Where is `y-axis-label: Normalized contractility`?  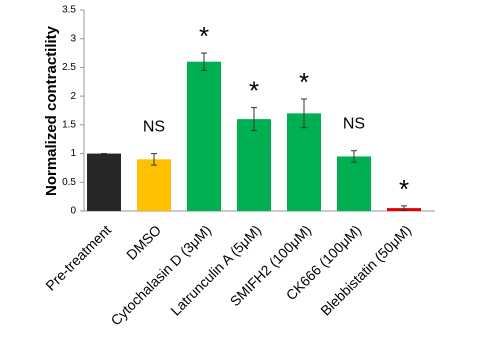
y-axis-label: Normalized contractility is located at coordinates (51, 110).